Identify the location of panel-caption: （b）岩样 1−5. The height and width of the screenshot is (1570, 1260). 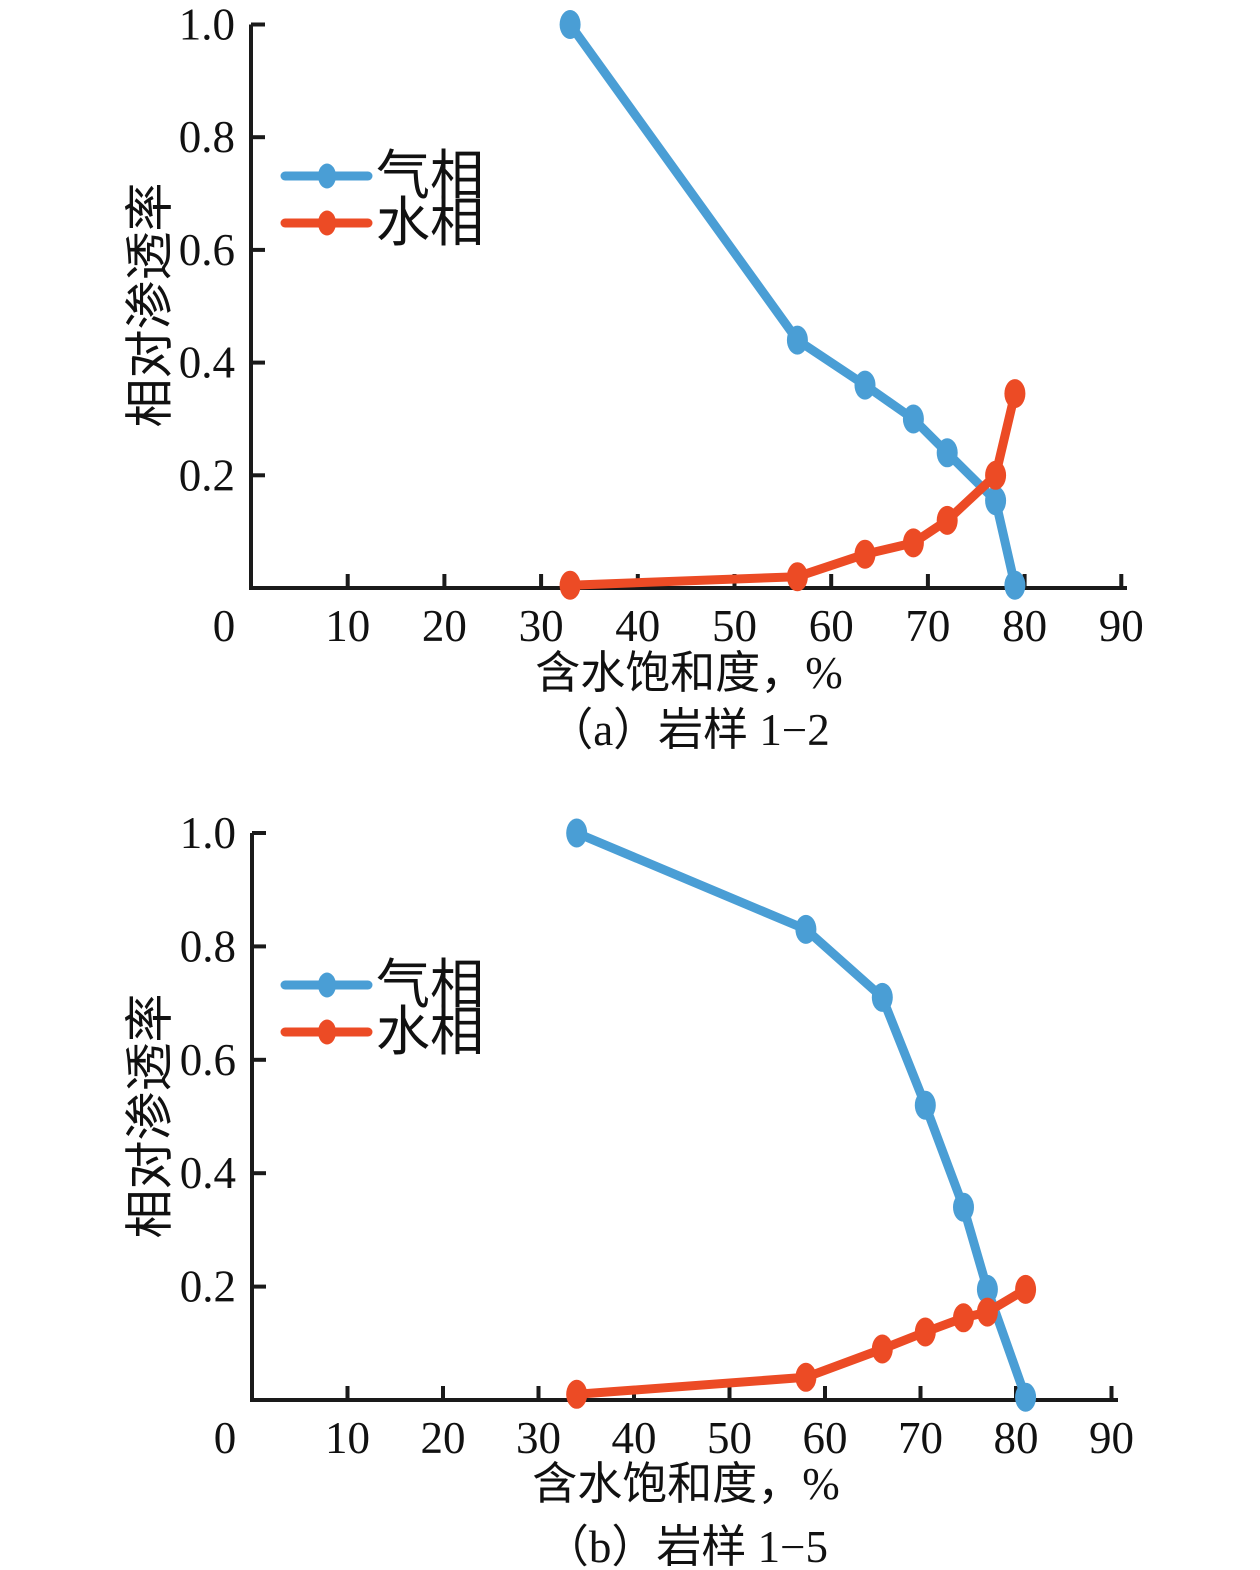
(686, 1546).